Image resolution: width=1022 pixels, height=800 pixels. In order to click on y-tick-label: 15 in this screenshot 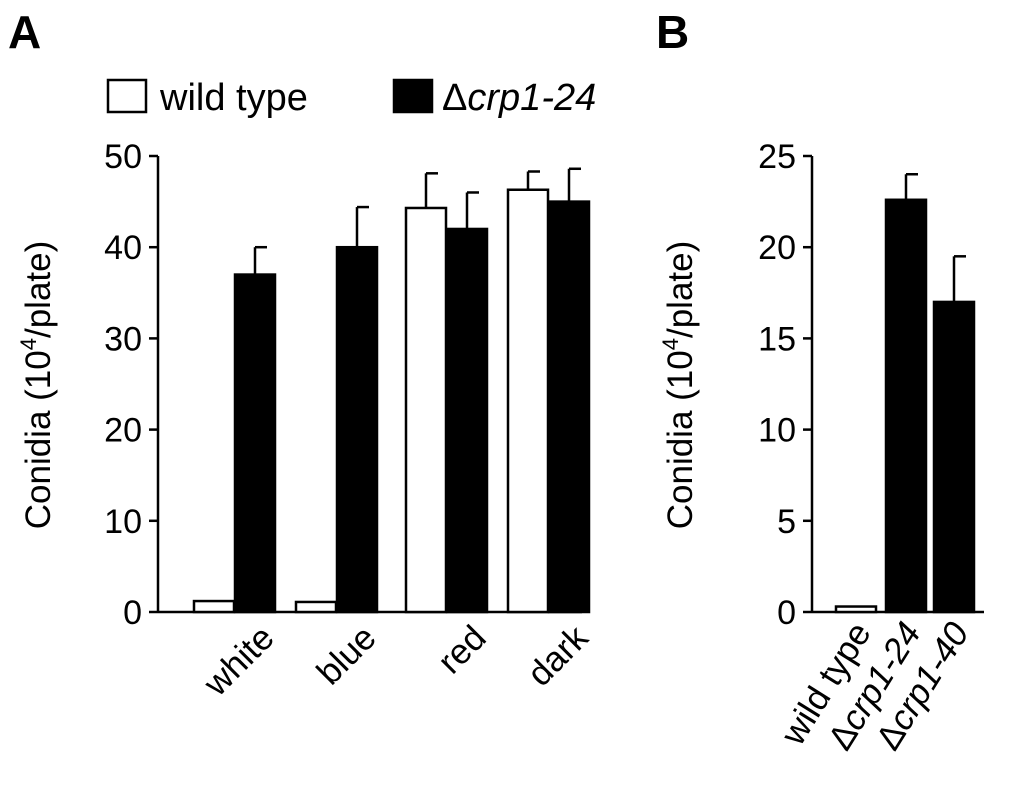, I will do `click(777, 339)`.